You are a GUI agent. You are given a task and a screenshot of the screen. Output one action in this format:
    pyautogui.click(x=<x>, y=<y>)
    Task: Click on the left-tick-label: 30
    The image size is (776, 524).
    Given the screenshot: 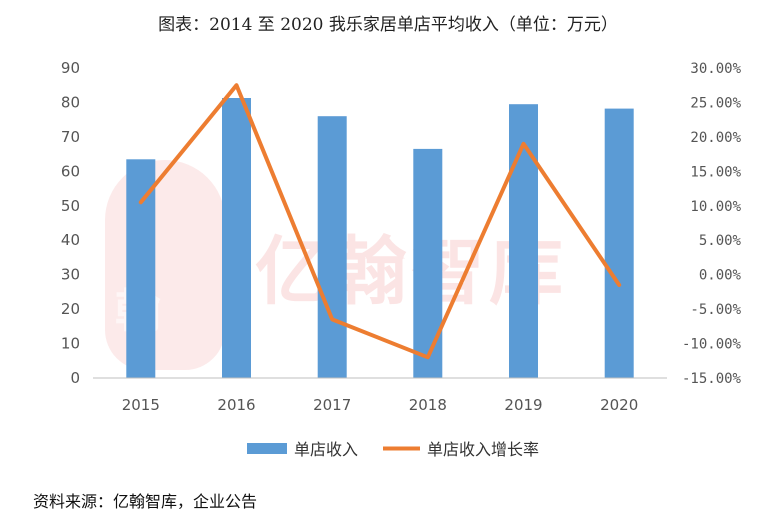 What is the action you would take?
    pyautogui.click(x=70, y=275)
    